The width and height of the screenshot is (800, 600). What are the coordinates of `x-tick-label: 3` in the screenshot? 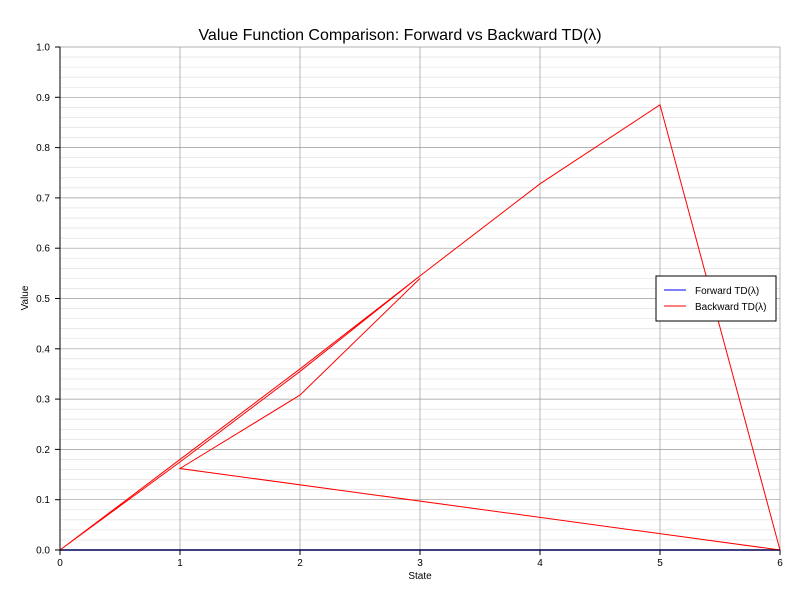 It's located at (420, 563).